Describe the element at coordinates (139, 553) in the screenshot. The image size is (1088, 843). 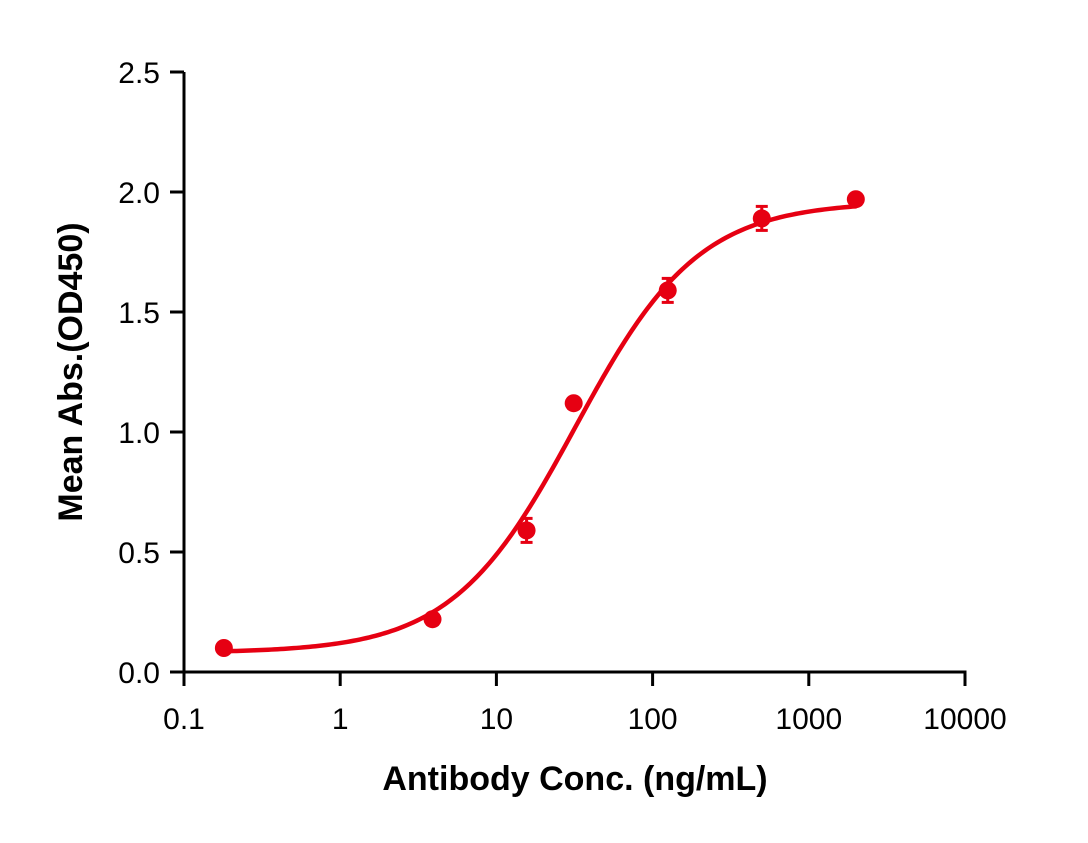
I see `y-tick-label: 0.5` at that location.